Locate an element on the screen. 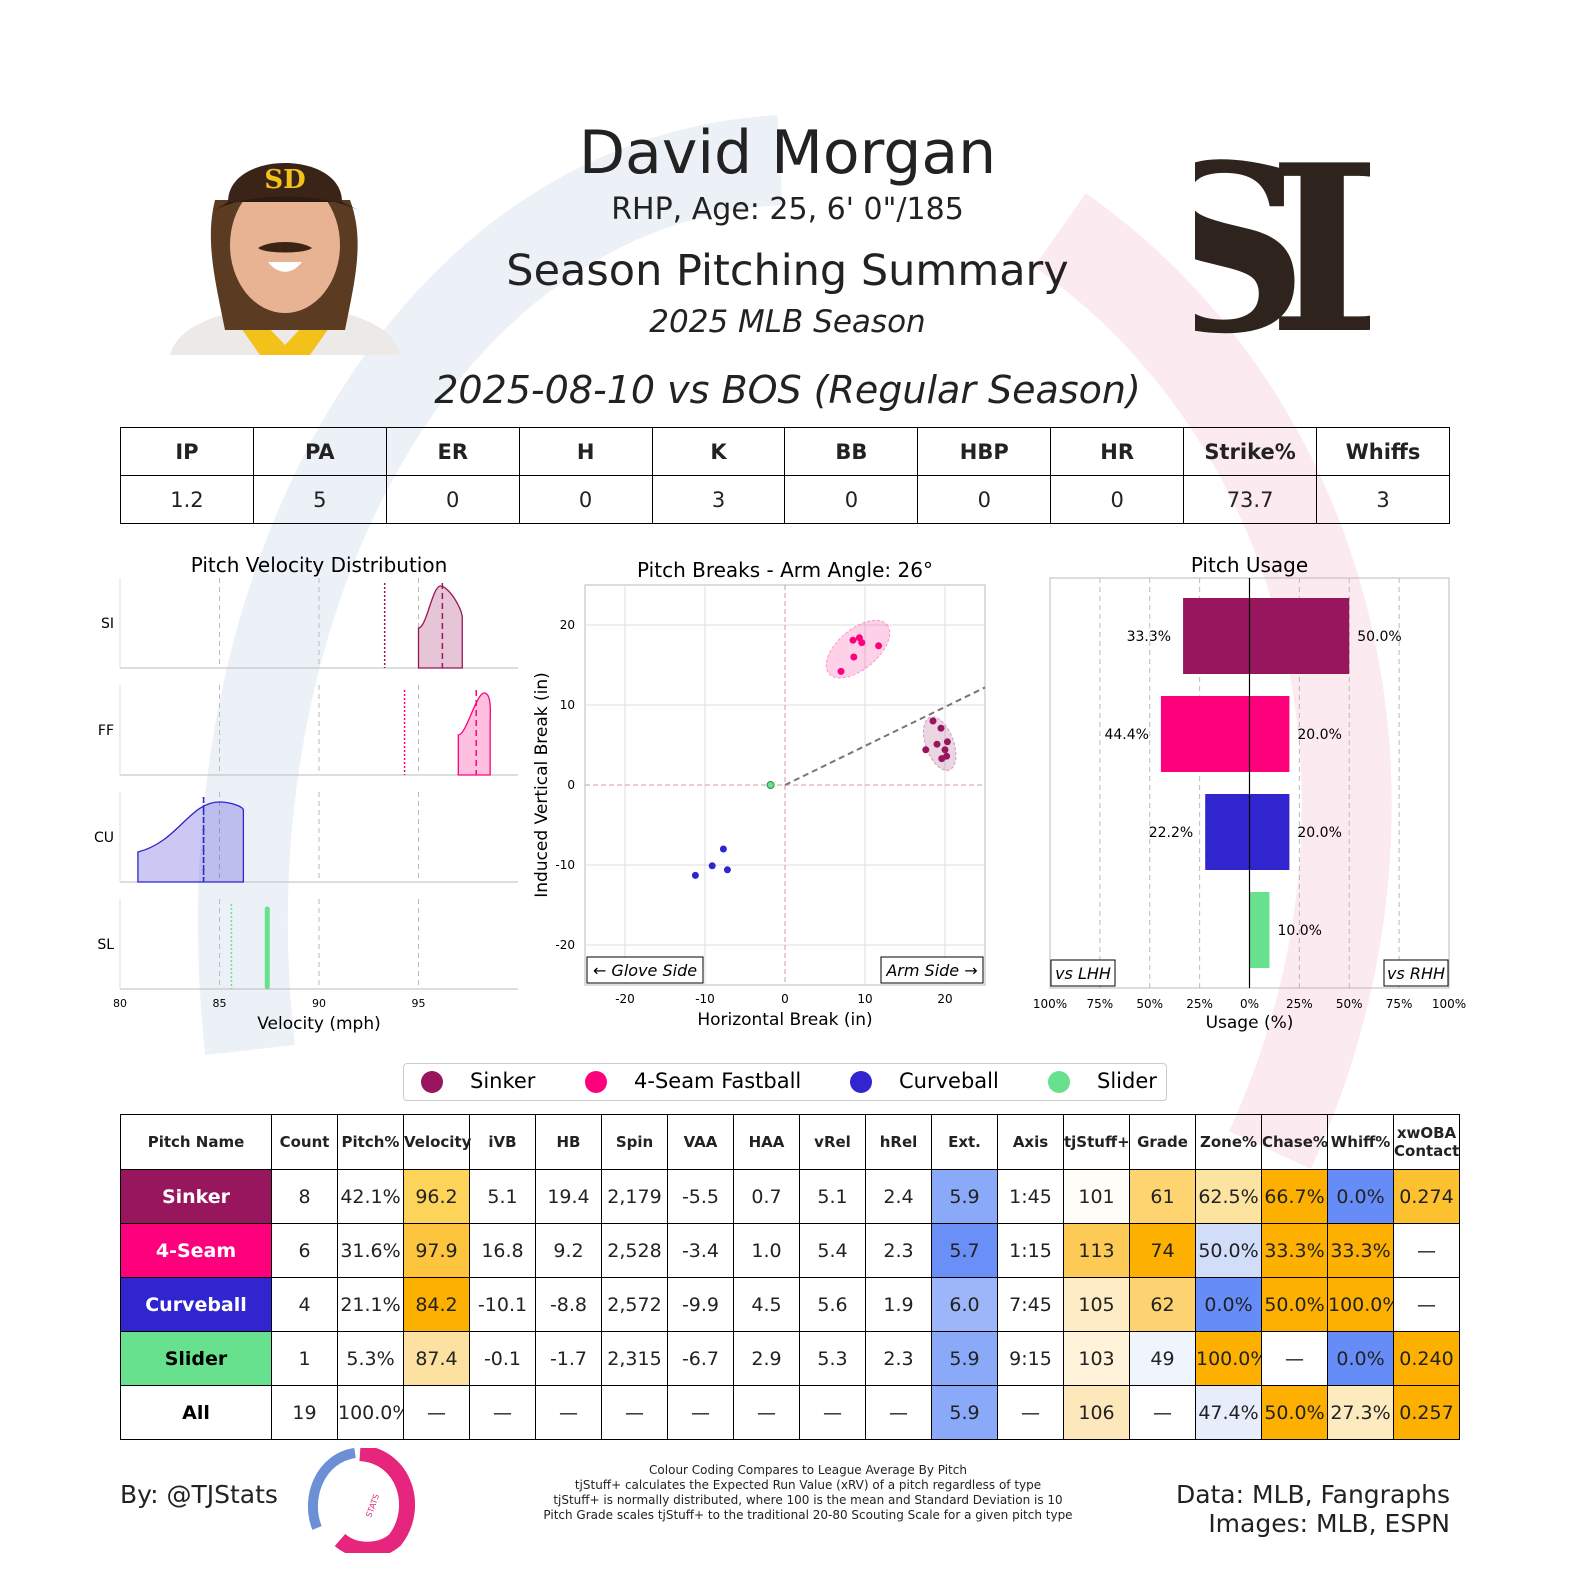  pitch-table-header: Ext. is located at coordinates (964, 1142).